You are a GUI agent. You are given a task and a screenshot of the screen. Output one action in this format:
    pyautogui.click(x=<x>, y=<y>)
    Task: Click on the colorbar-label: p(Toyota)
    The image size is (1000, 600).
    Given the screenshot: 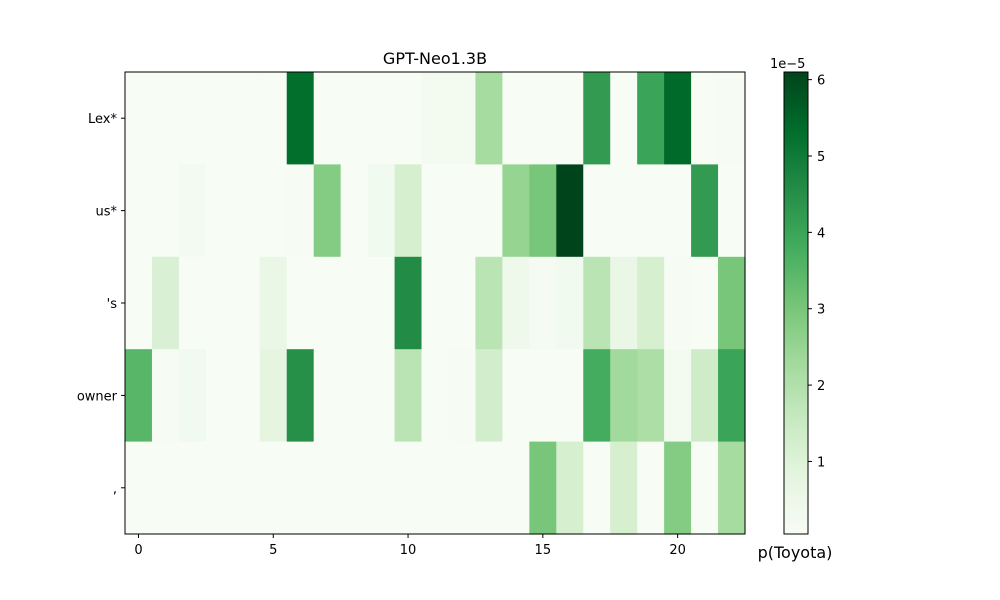 What is the action you would take?
    pyautogui.click(x=795, y=552)
    